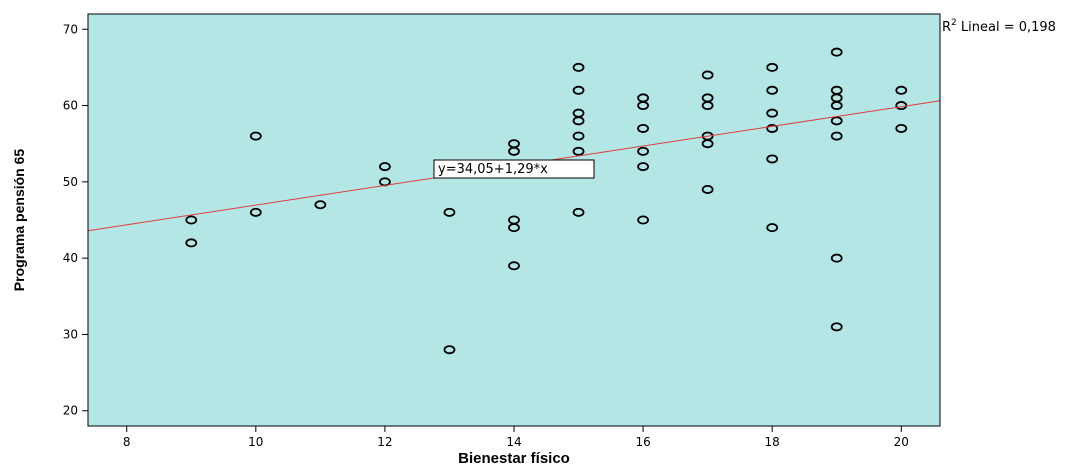 The width and height of the screenshot is (1091, 468). What do you see at coordinates (70, 334) in the screenshot?
I see `y-tick-label: 30` at bounding box center [70, 334].